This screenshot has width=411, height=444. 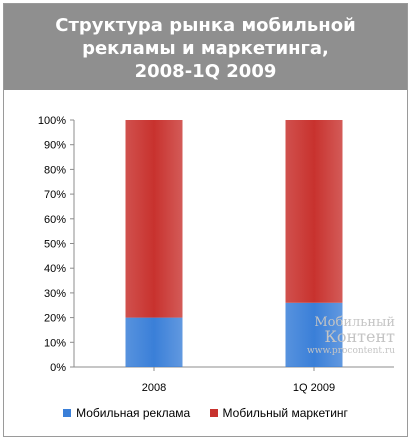 What do you see at coordinates (55, 170) in the screenshot?
I see `y-tick-label: 80%` at bounding box center [55, 170].